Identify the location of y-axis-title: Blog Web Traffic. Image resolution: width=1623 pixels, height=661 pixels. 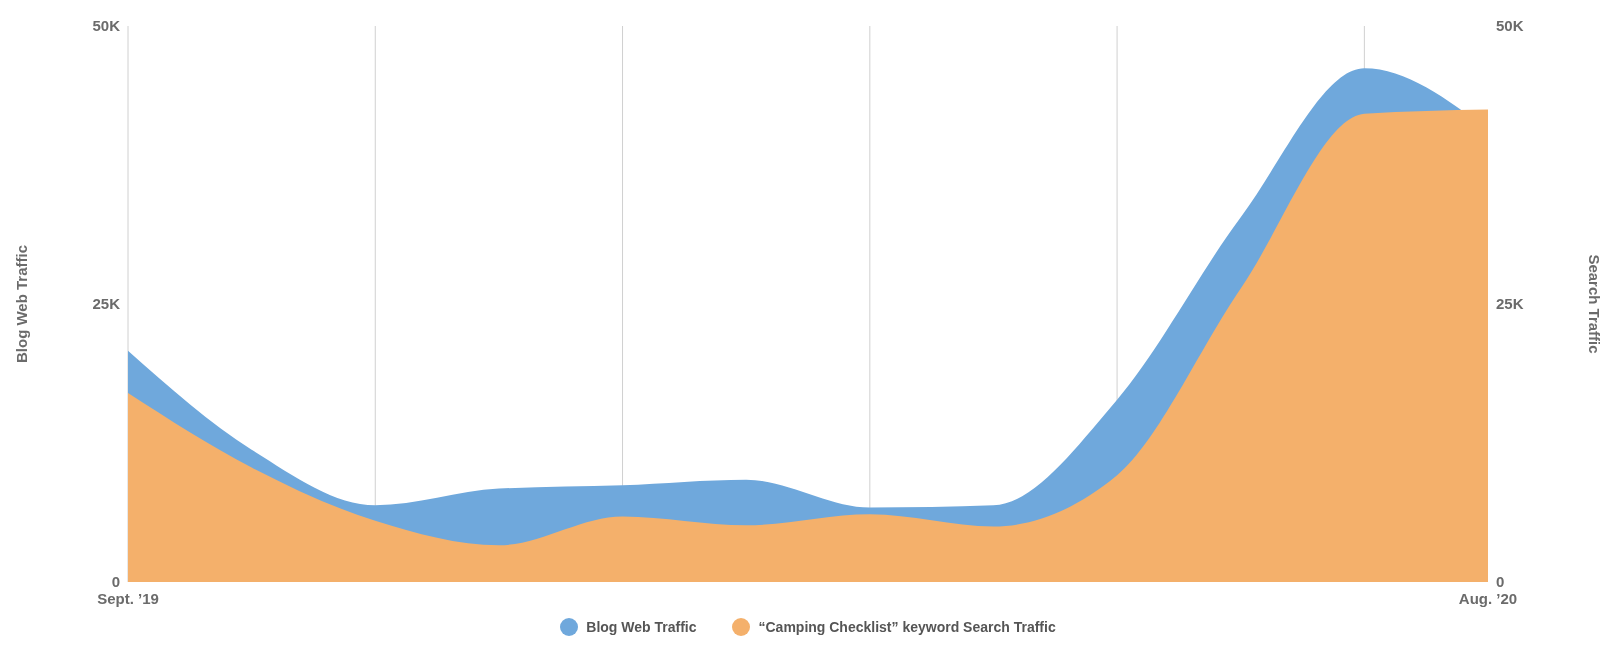
(22, 304).